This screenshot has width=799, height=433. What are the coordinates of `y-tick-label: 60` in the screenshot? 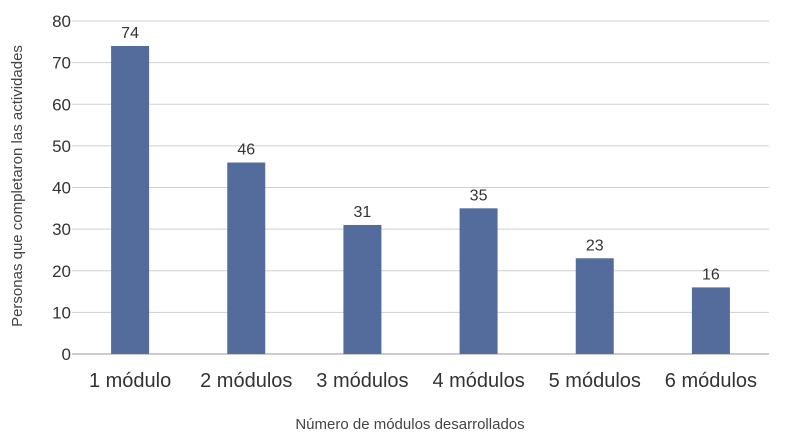 It's located at (61, 104).